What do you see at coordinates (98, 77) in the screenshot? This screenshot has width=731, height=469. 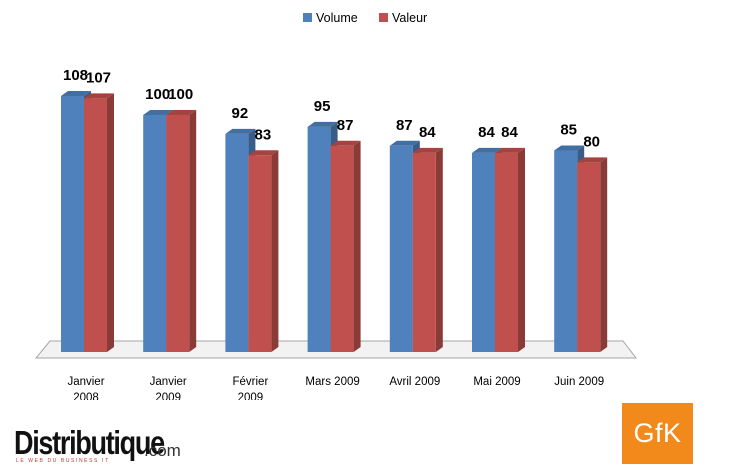 I see `data-label-valeur: 107` at bounding box center [98, 77].